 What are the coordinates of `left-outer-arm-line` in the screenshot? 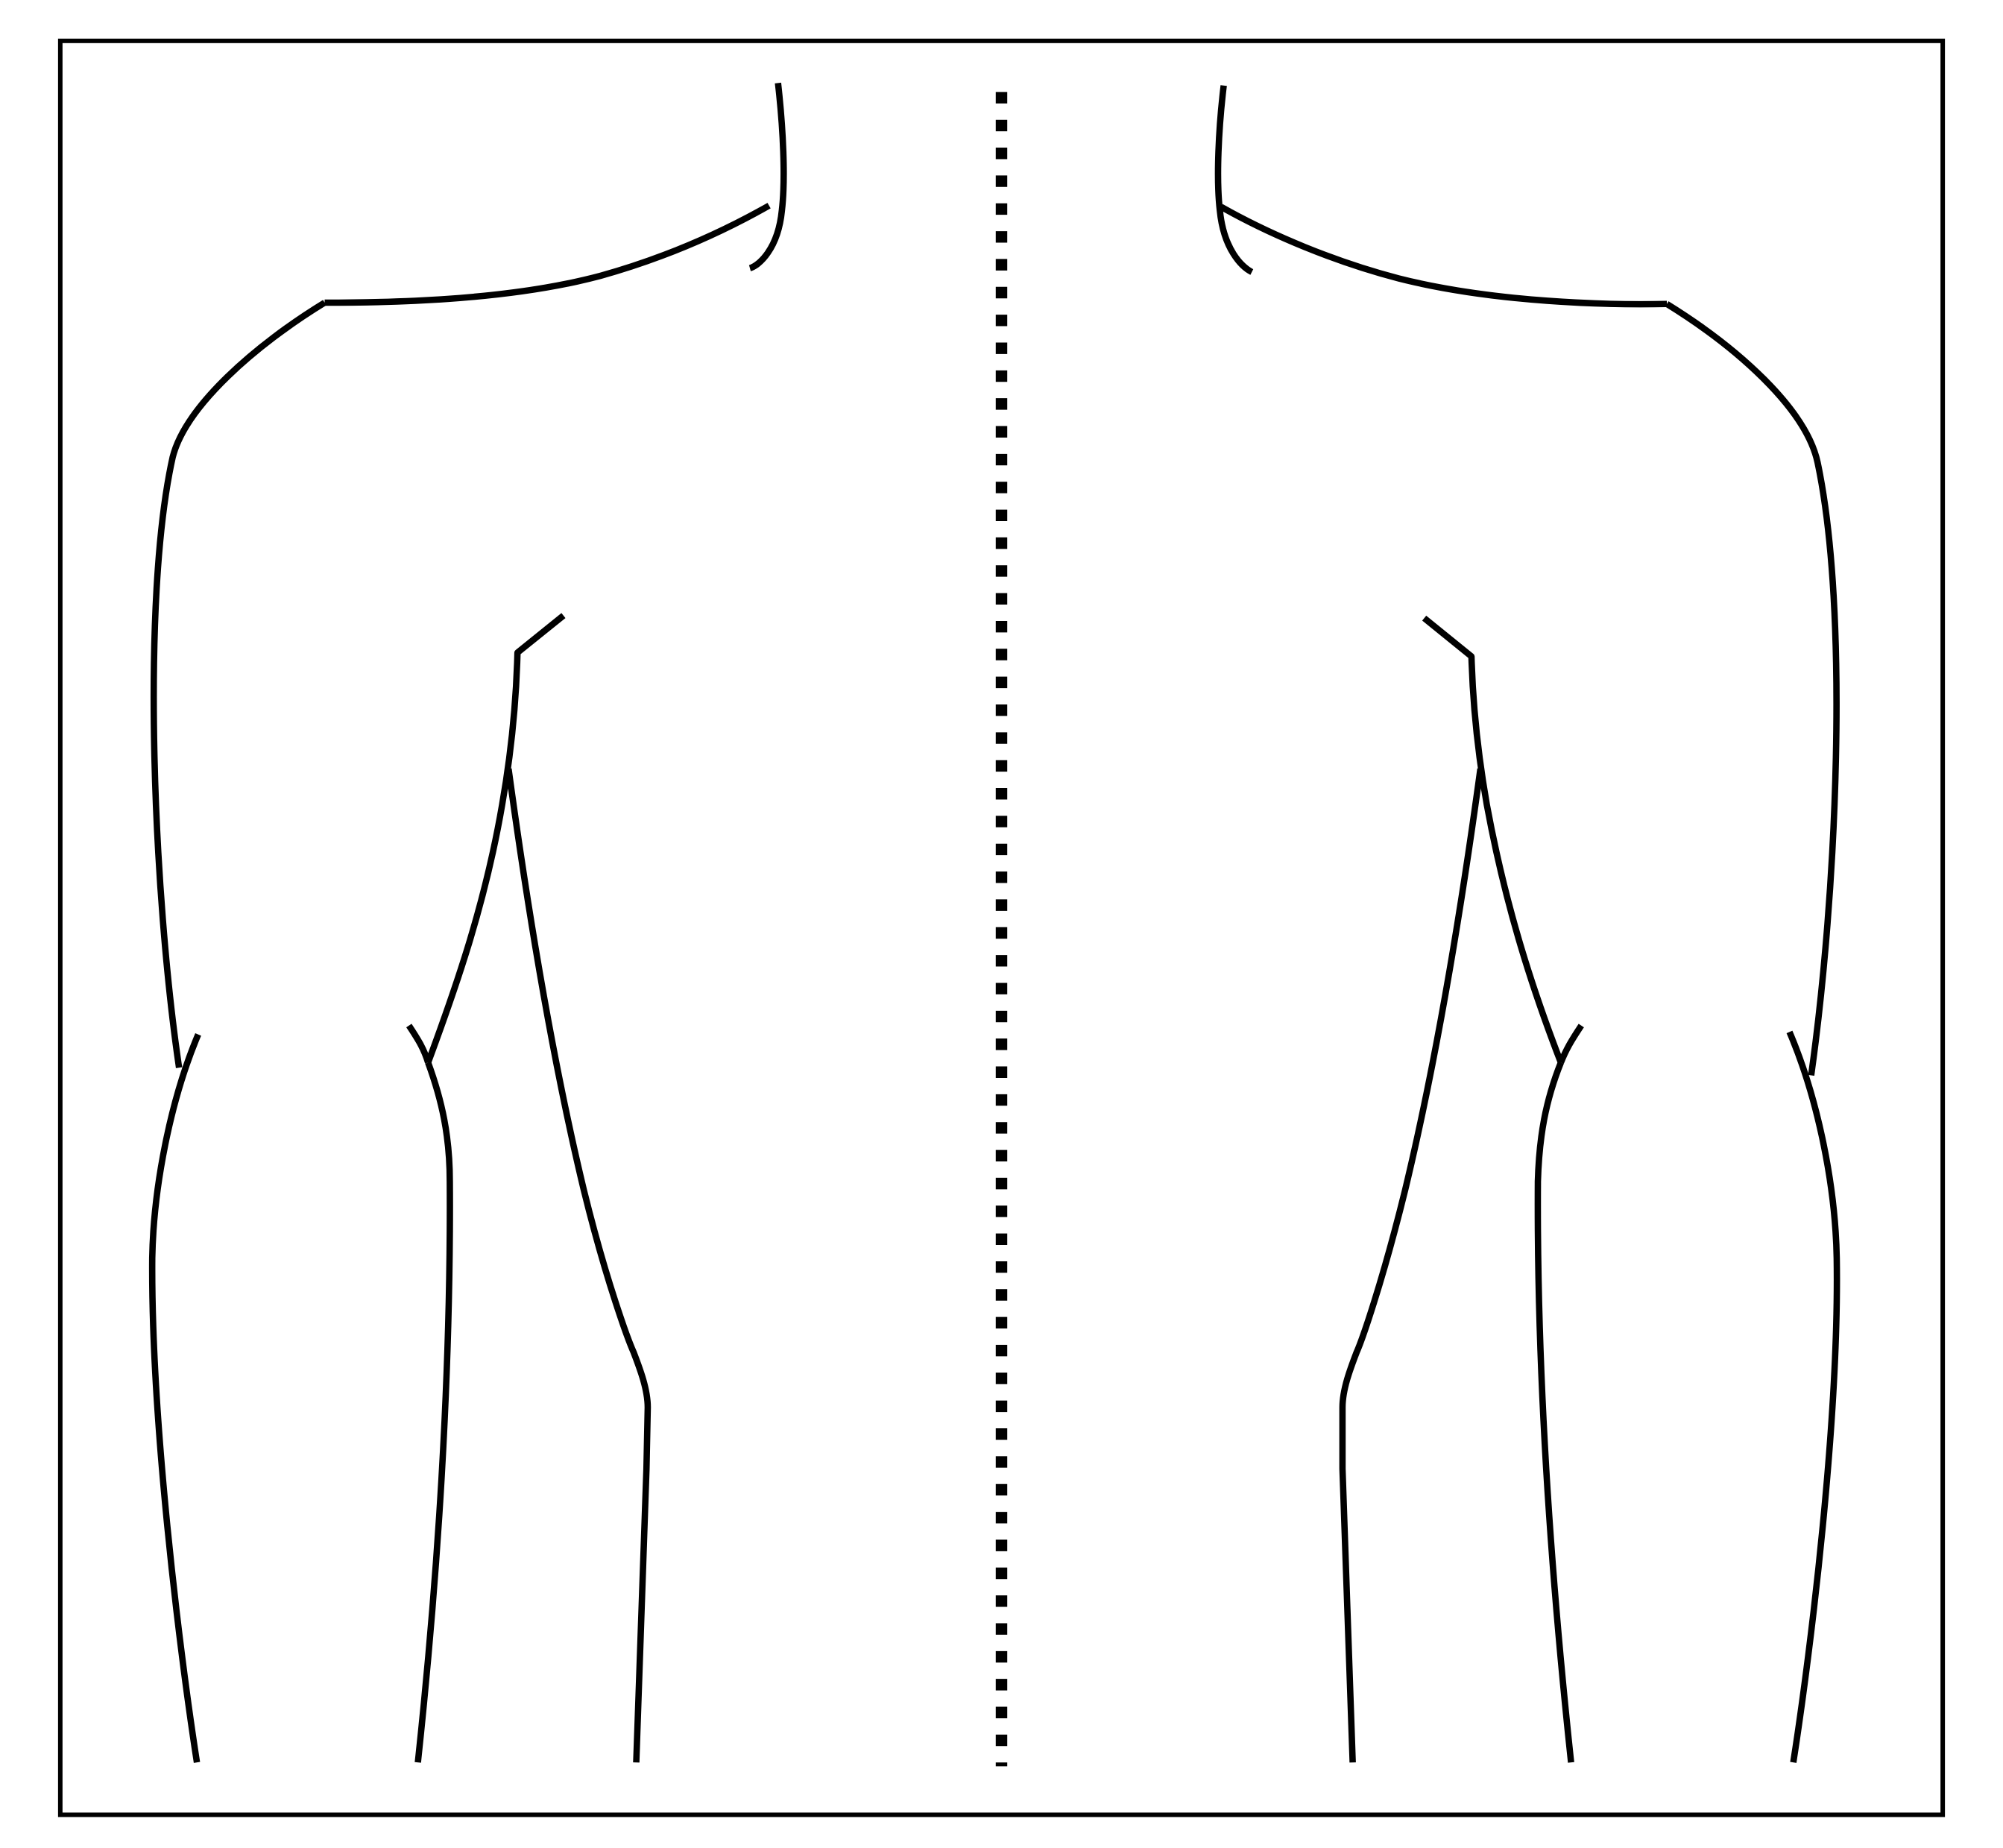 It's located at (238, 684).